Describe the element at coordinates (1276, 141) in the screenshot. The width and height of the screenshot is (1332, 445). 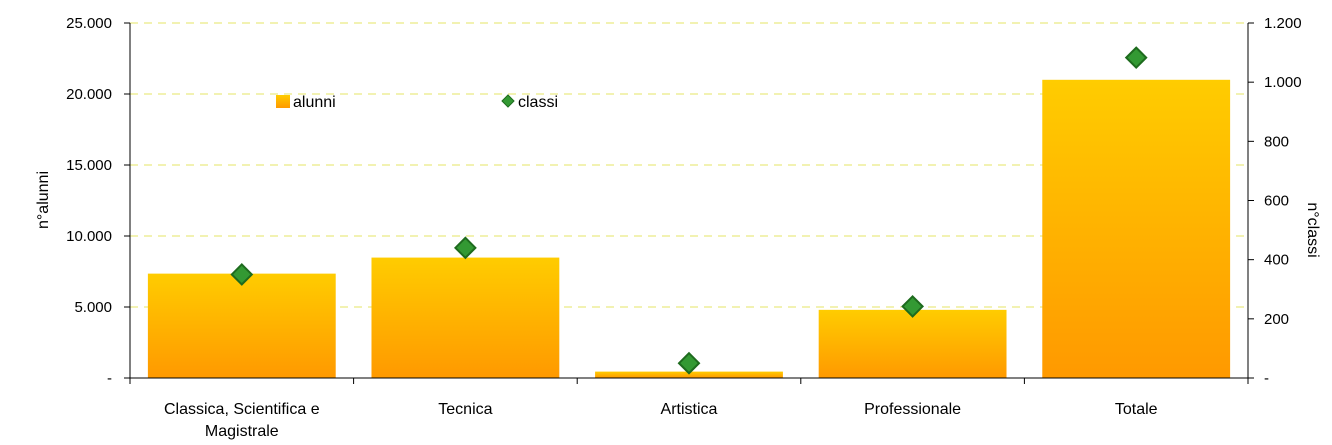
I see `right-tick-label: 800` at that location.